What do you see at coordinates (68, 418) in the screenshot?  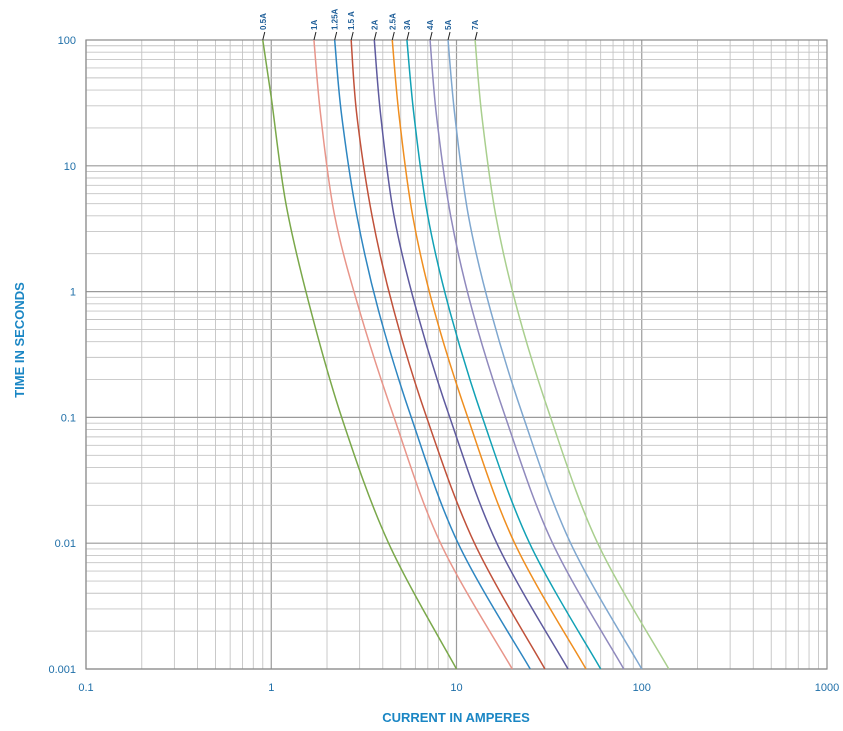 I see `y-tick-label: 0.1` at bounding box center [68, 418].